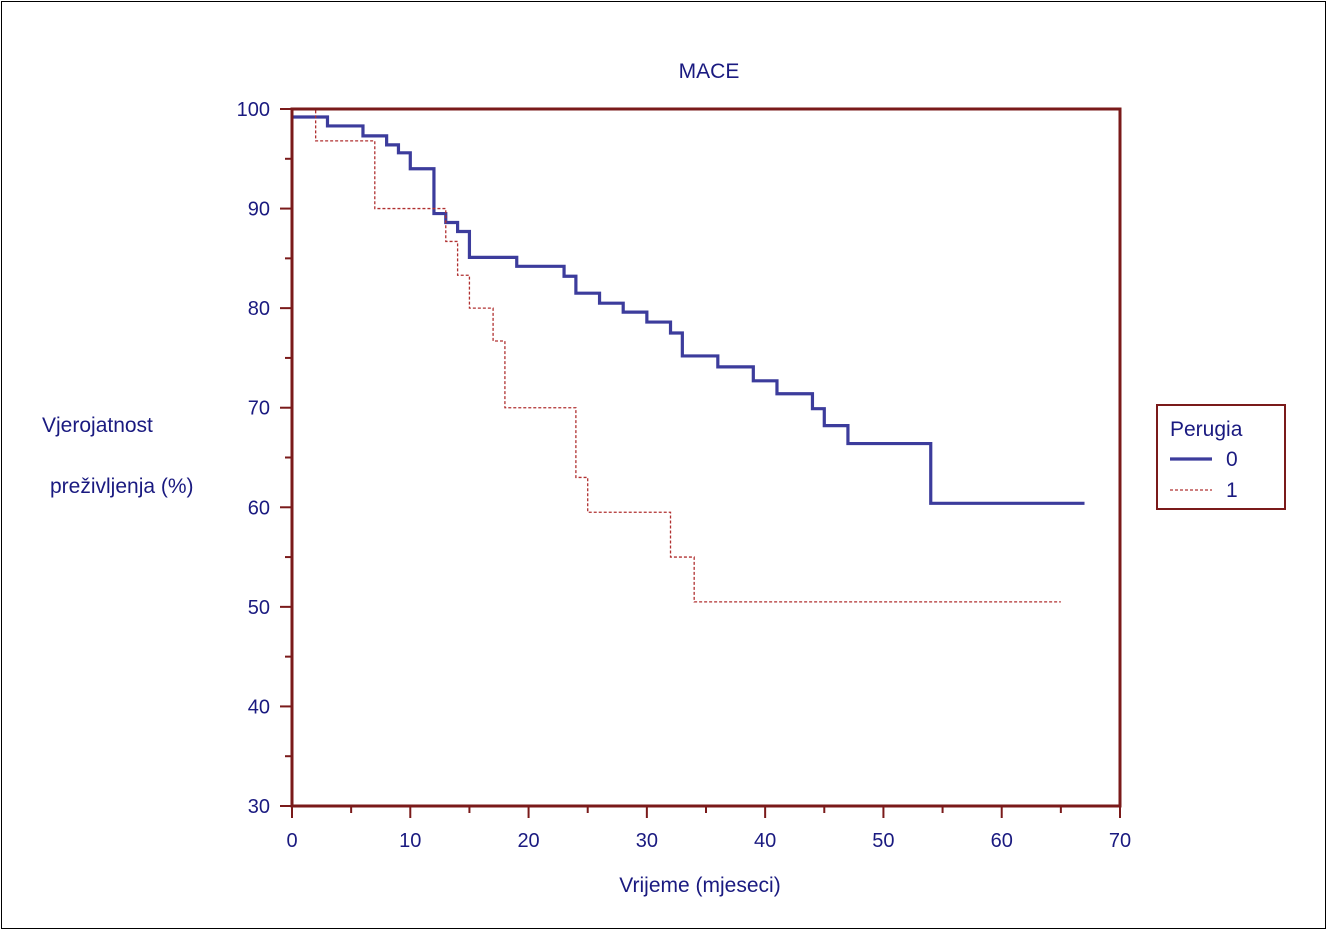 Image resolution: width=1329 pixels, height=931 pixels. Describe the element at coordinates (1232, 490) in the screenshot. I see `legend-label-1: 1` at that location.